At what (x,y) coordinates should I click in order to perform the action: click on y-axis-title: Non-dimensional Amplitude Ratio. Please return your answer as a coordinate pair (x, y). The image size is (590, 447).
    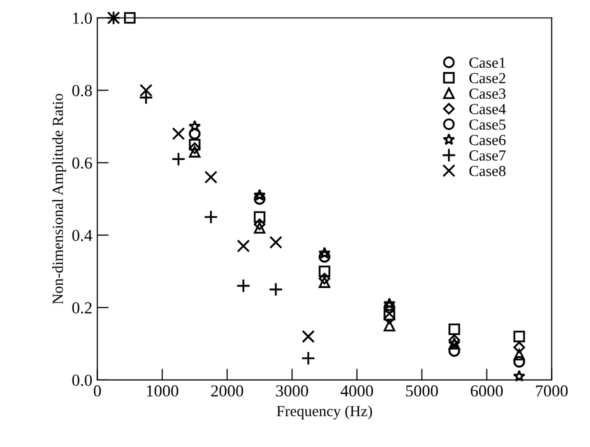
    Looking at the image, I should click on (59, 199).